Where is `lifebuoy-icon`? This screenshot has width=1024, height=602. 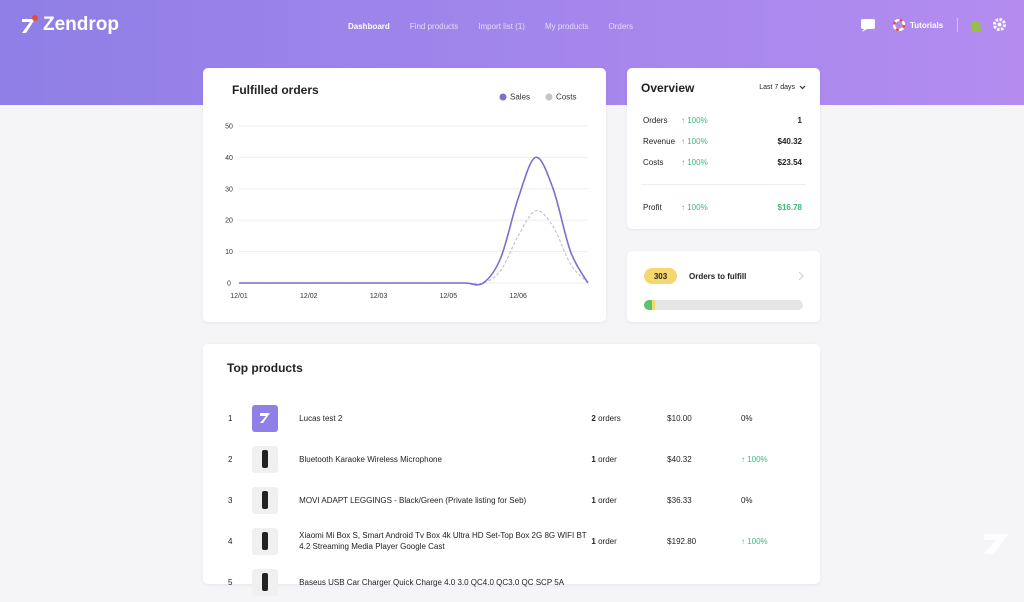 lifebuoy-icon is located at coordinates (899, 25).